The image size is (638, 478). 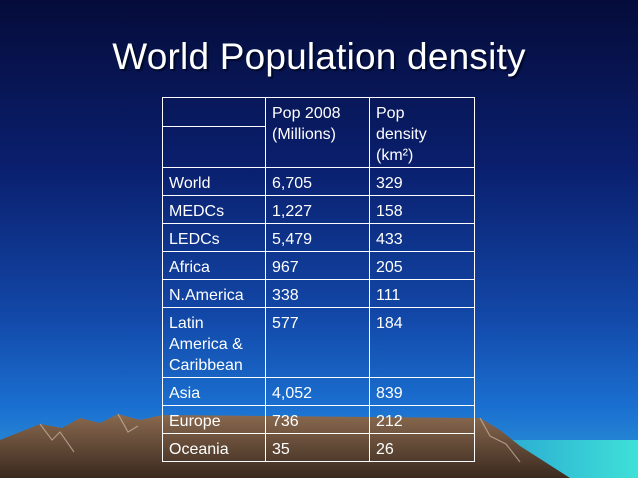 I want to click on pop-cell: 1,227, so click(x=317, y=209).